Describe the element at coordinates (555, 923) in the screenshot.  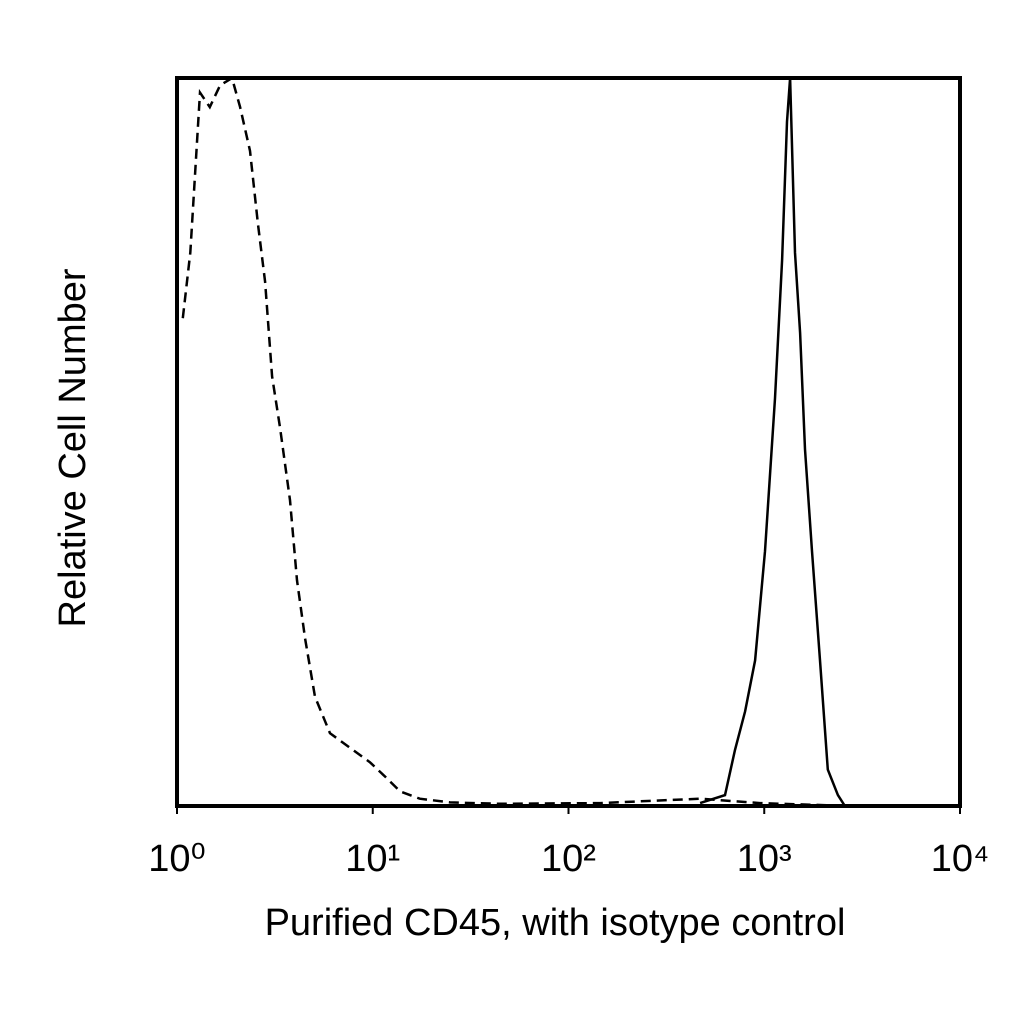
I see `x-axis-label: Purified CD45, with isotype control` at that location.